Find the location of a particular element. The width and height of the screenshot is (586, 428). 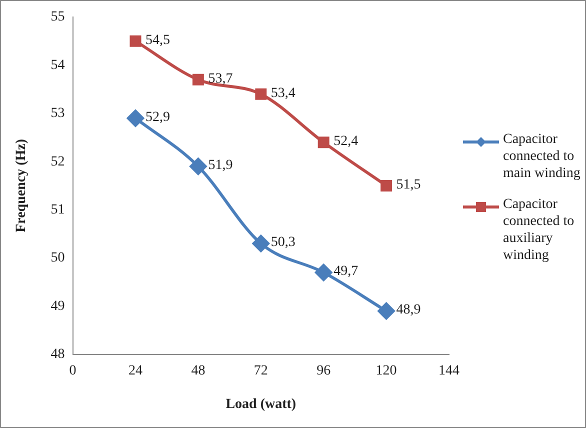

data-label: 54,5 is located at coordinates (158, 40).